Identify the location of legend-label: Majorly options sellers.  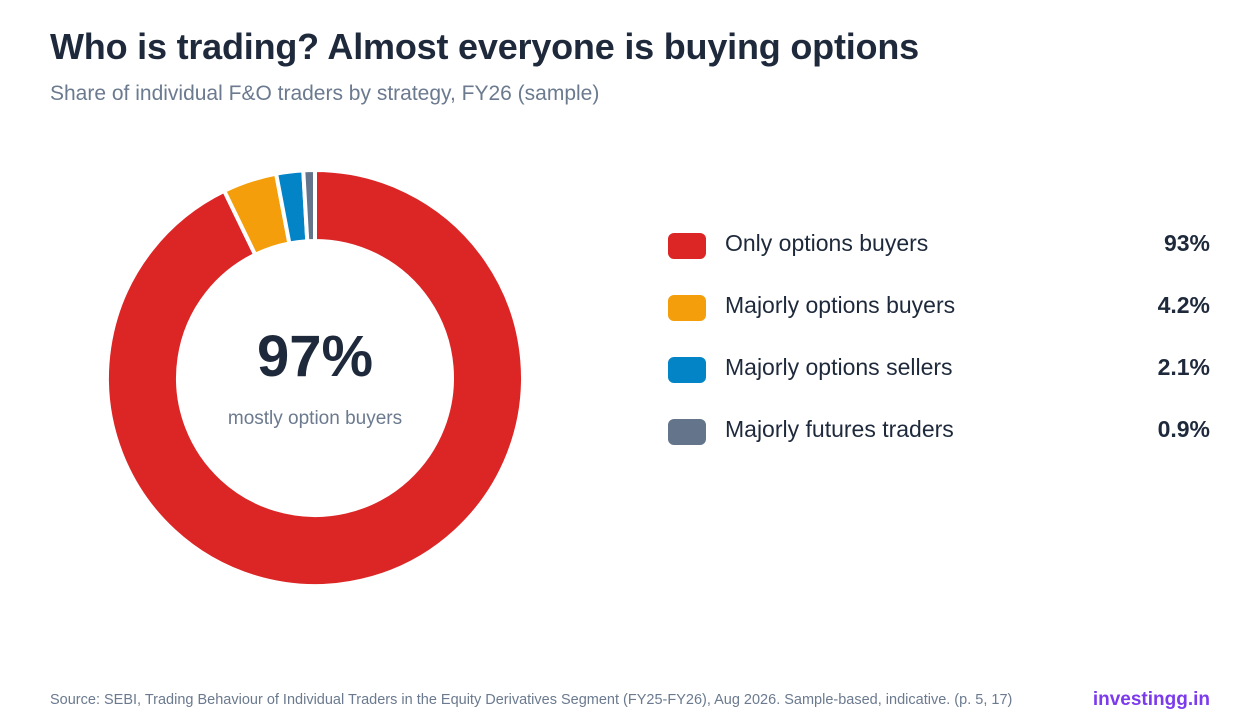
(839, 367).